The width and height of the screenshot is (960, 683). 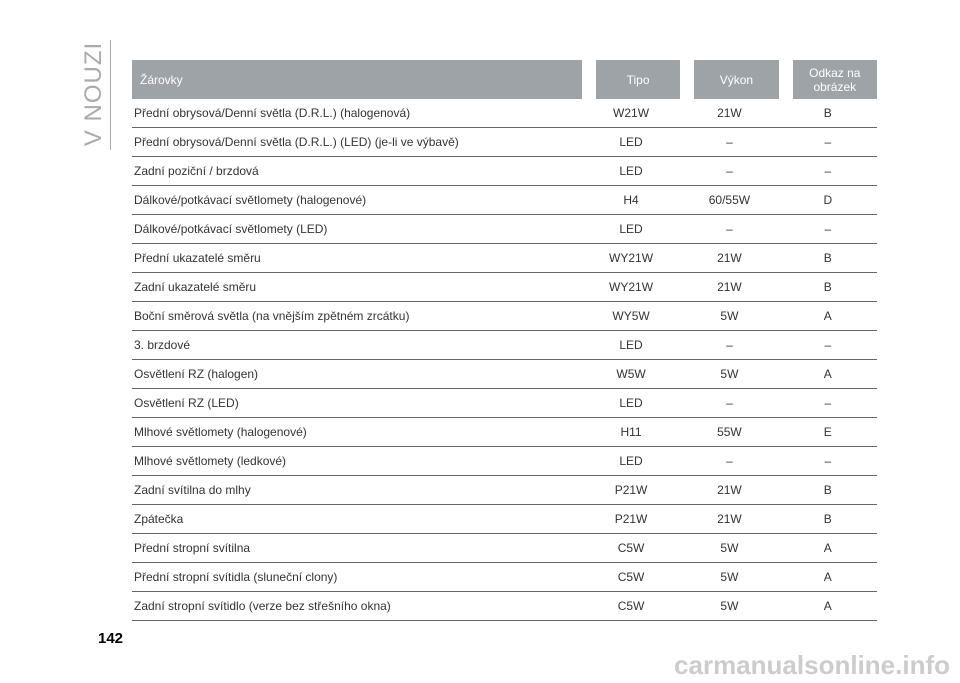 I want to click on table-cell: W5W, so click(x=631, y=374).